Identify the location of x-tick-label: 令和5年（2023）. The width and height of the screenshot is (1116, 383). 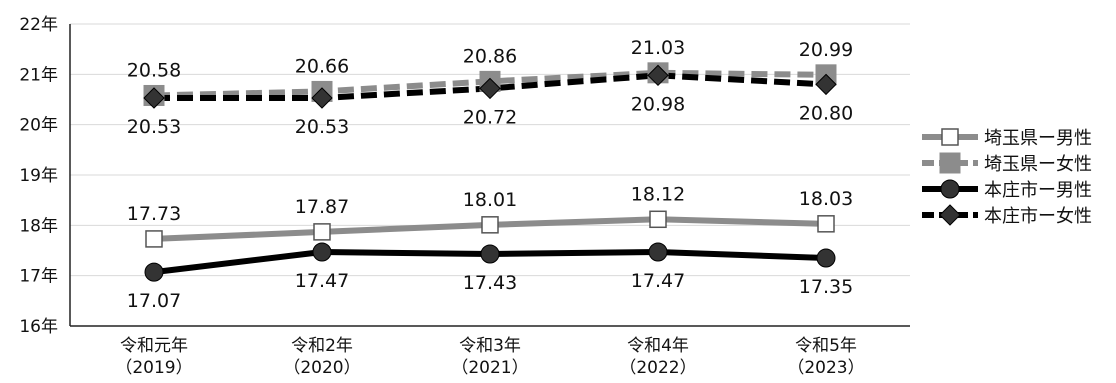
(825, 357).